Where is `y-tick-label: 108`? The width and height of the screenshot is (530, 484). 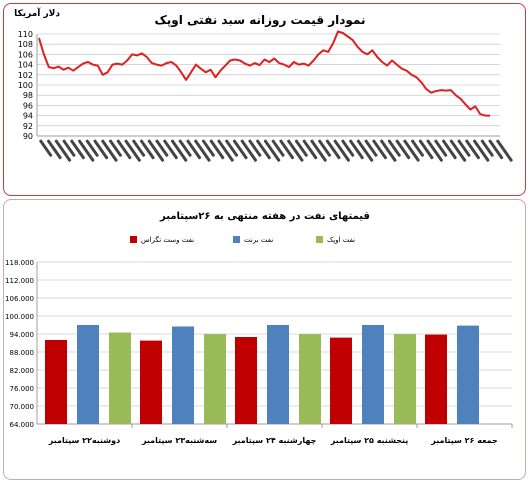 y-tick-label: 108 is located at coordinates (25, 44).